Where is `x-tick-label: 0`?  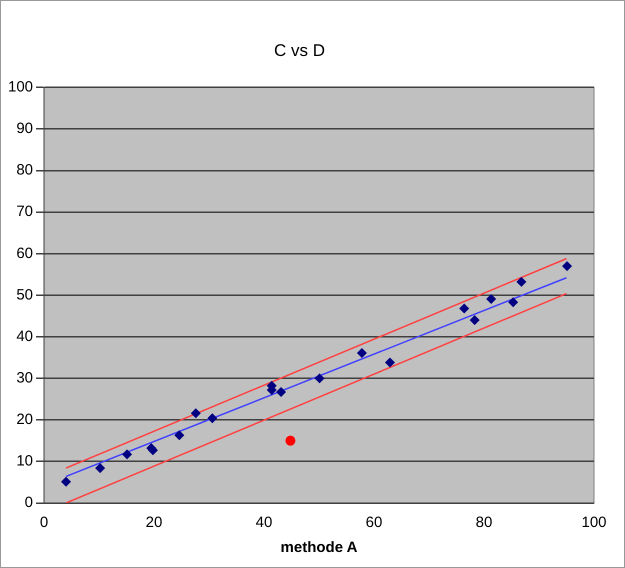
x-tick-label: 0 is located at coordinates (44, 523).